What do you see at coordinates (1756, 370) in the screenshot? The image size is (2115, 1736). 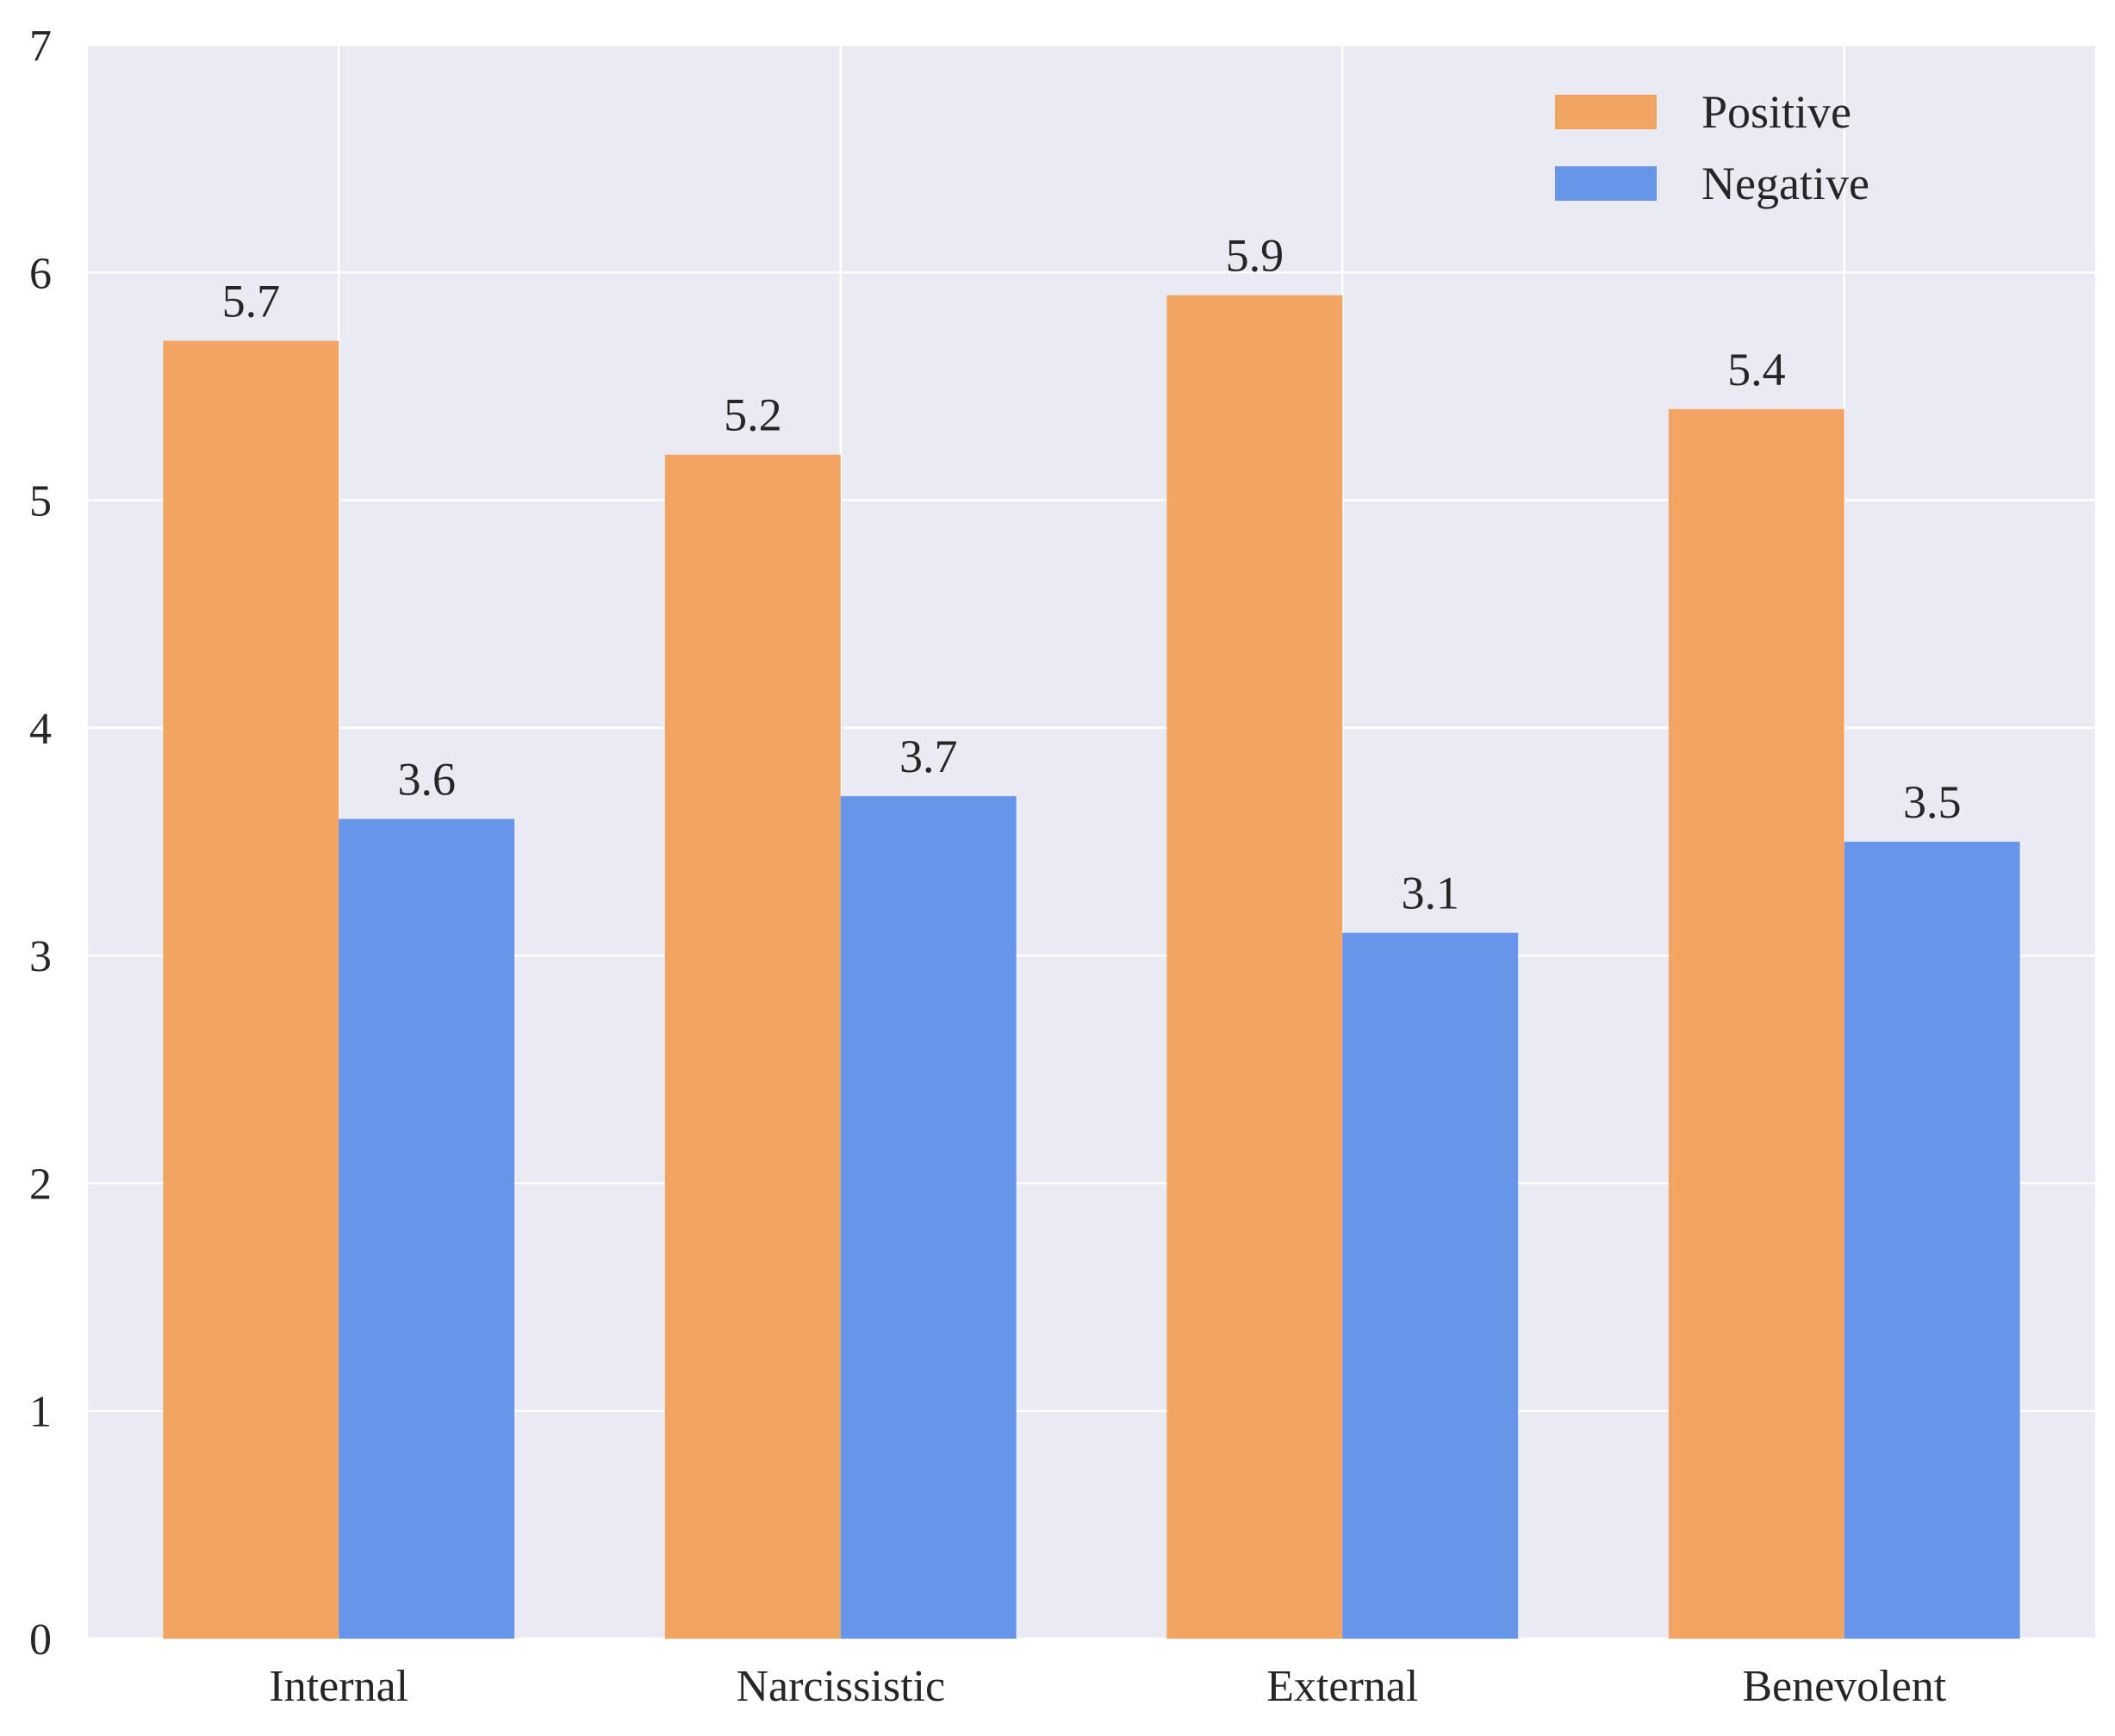 I see `data-label-positive-benevolent: 5.4` at bounding box center [1756, 370].